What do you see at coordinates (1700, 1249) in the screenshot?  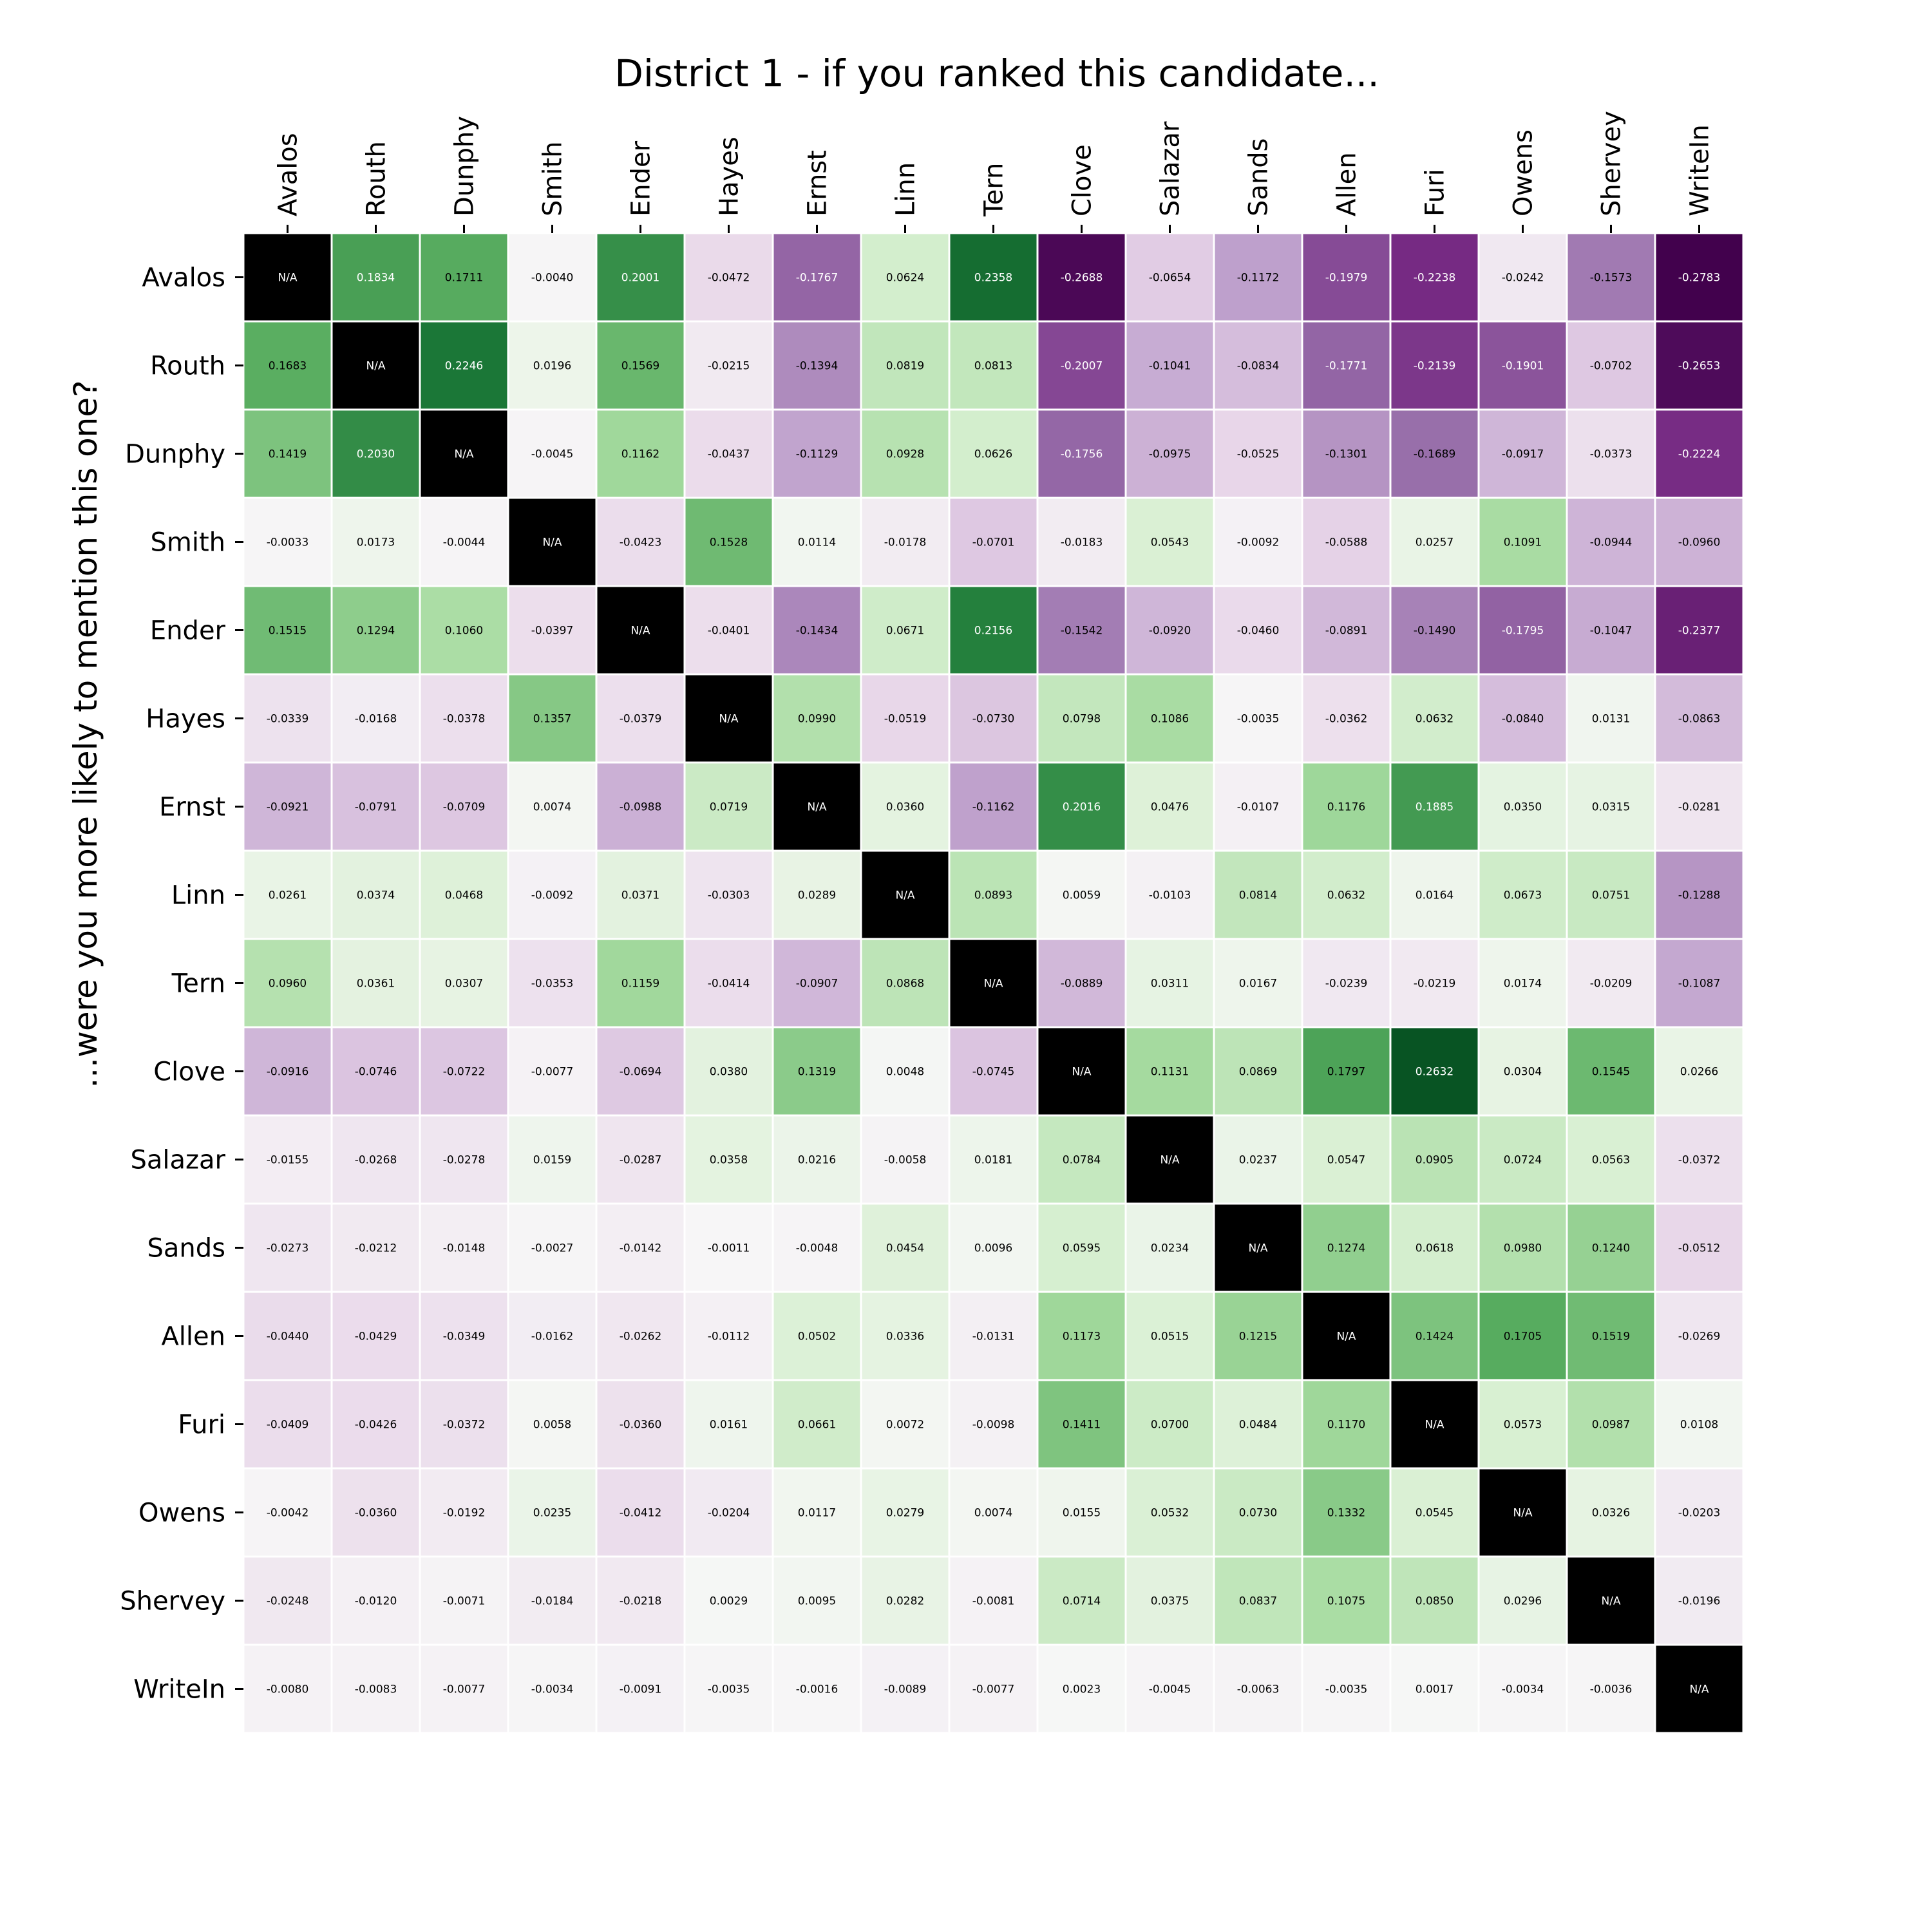 I see `cell-value-label: -0.0512` at bounding box center [1700, 1249].